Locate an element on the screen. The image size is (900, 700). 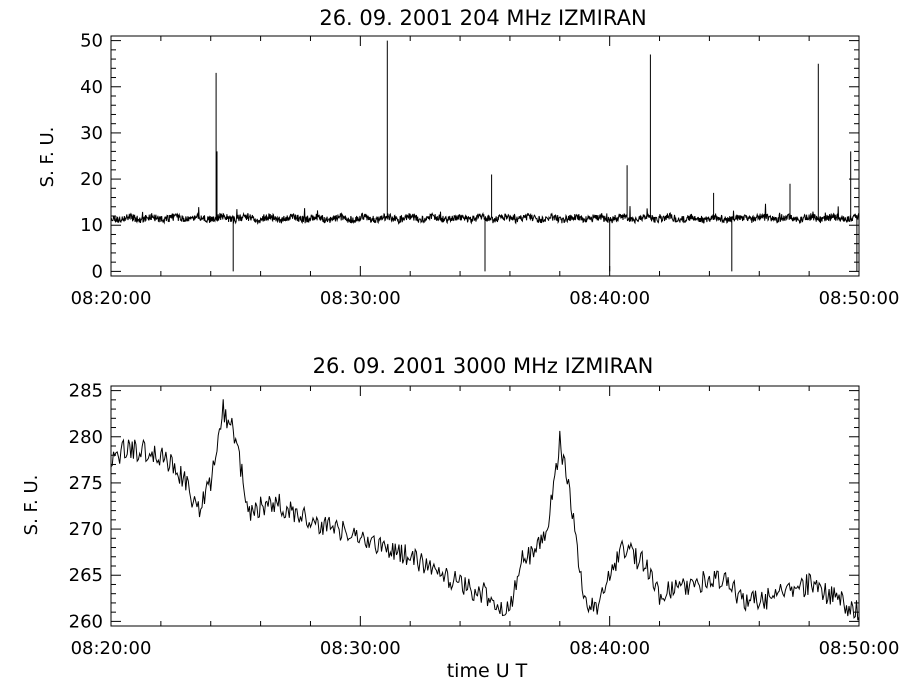
y-tick-label: 260 is located at coordinates (86, 621).